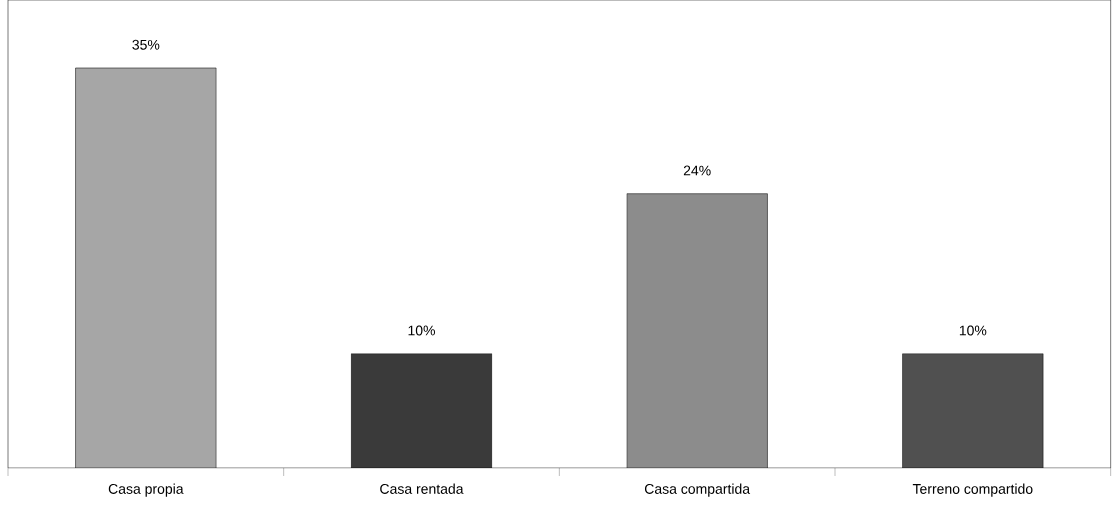 The width and height of the screenshot is (1112, 520). What do you see at coordinates (146, 490) in the screenshot?
I see `x-tick-label: Casa propia` at bounding box center [146, 490].